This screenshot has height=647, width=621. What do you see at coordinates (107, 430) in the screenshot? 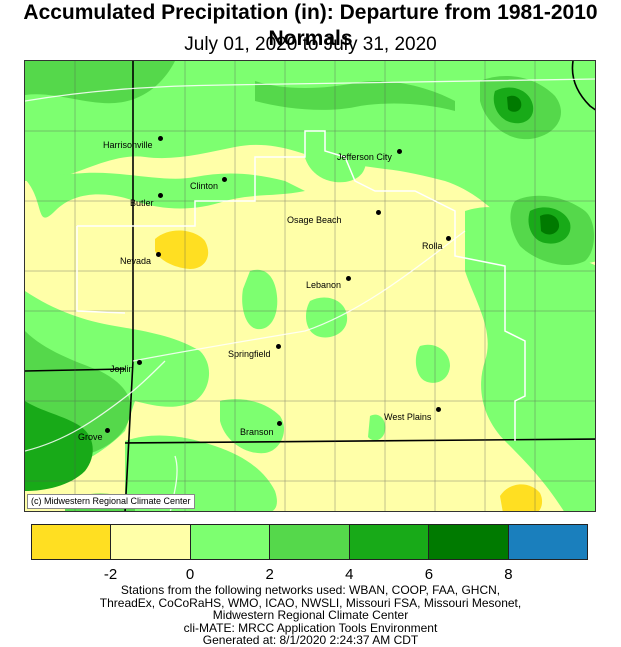
I see `city-dot-grove` at bounding box center [107, 430].